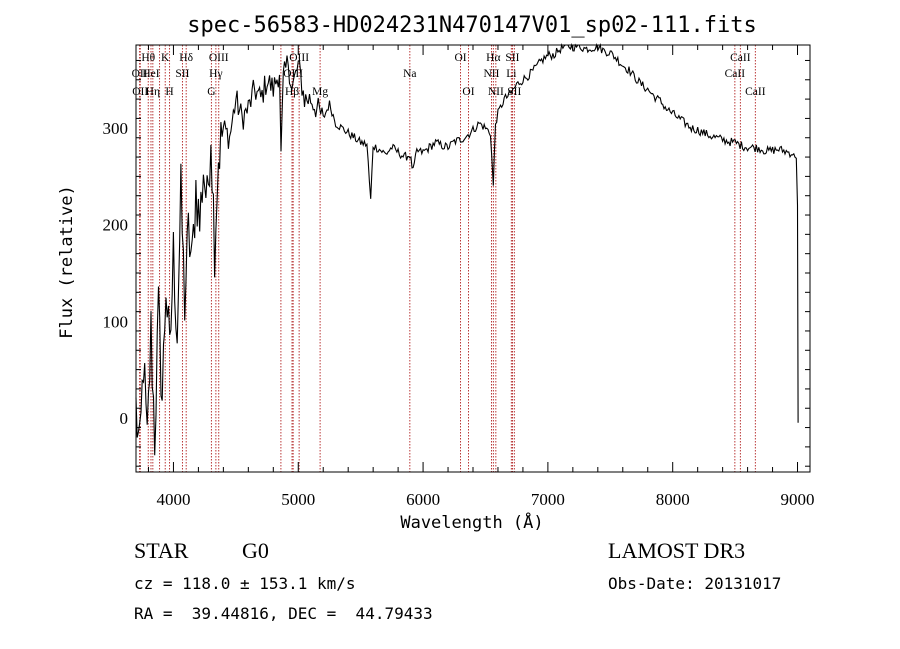 The image size is (900, 649). I want to click on x-tick-label: 9000, so click(798, 499).